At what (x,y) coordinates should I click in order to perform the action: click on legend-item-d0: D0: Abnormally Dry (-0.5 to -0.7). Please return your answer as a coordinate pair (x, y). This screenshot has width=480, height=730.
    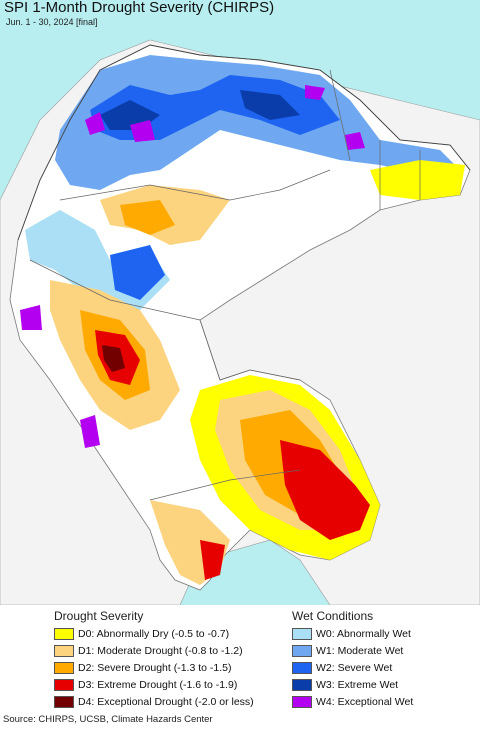
    Looking at the image, I should click on (141, 634).